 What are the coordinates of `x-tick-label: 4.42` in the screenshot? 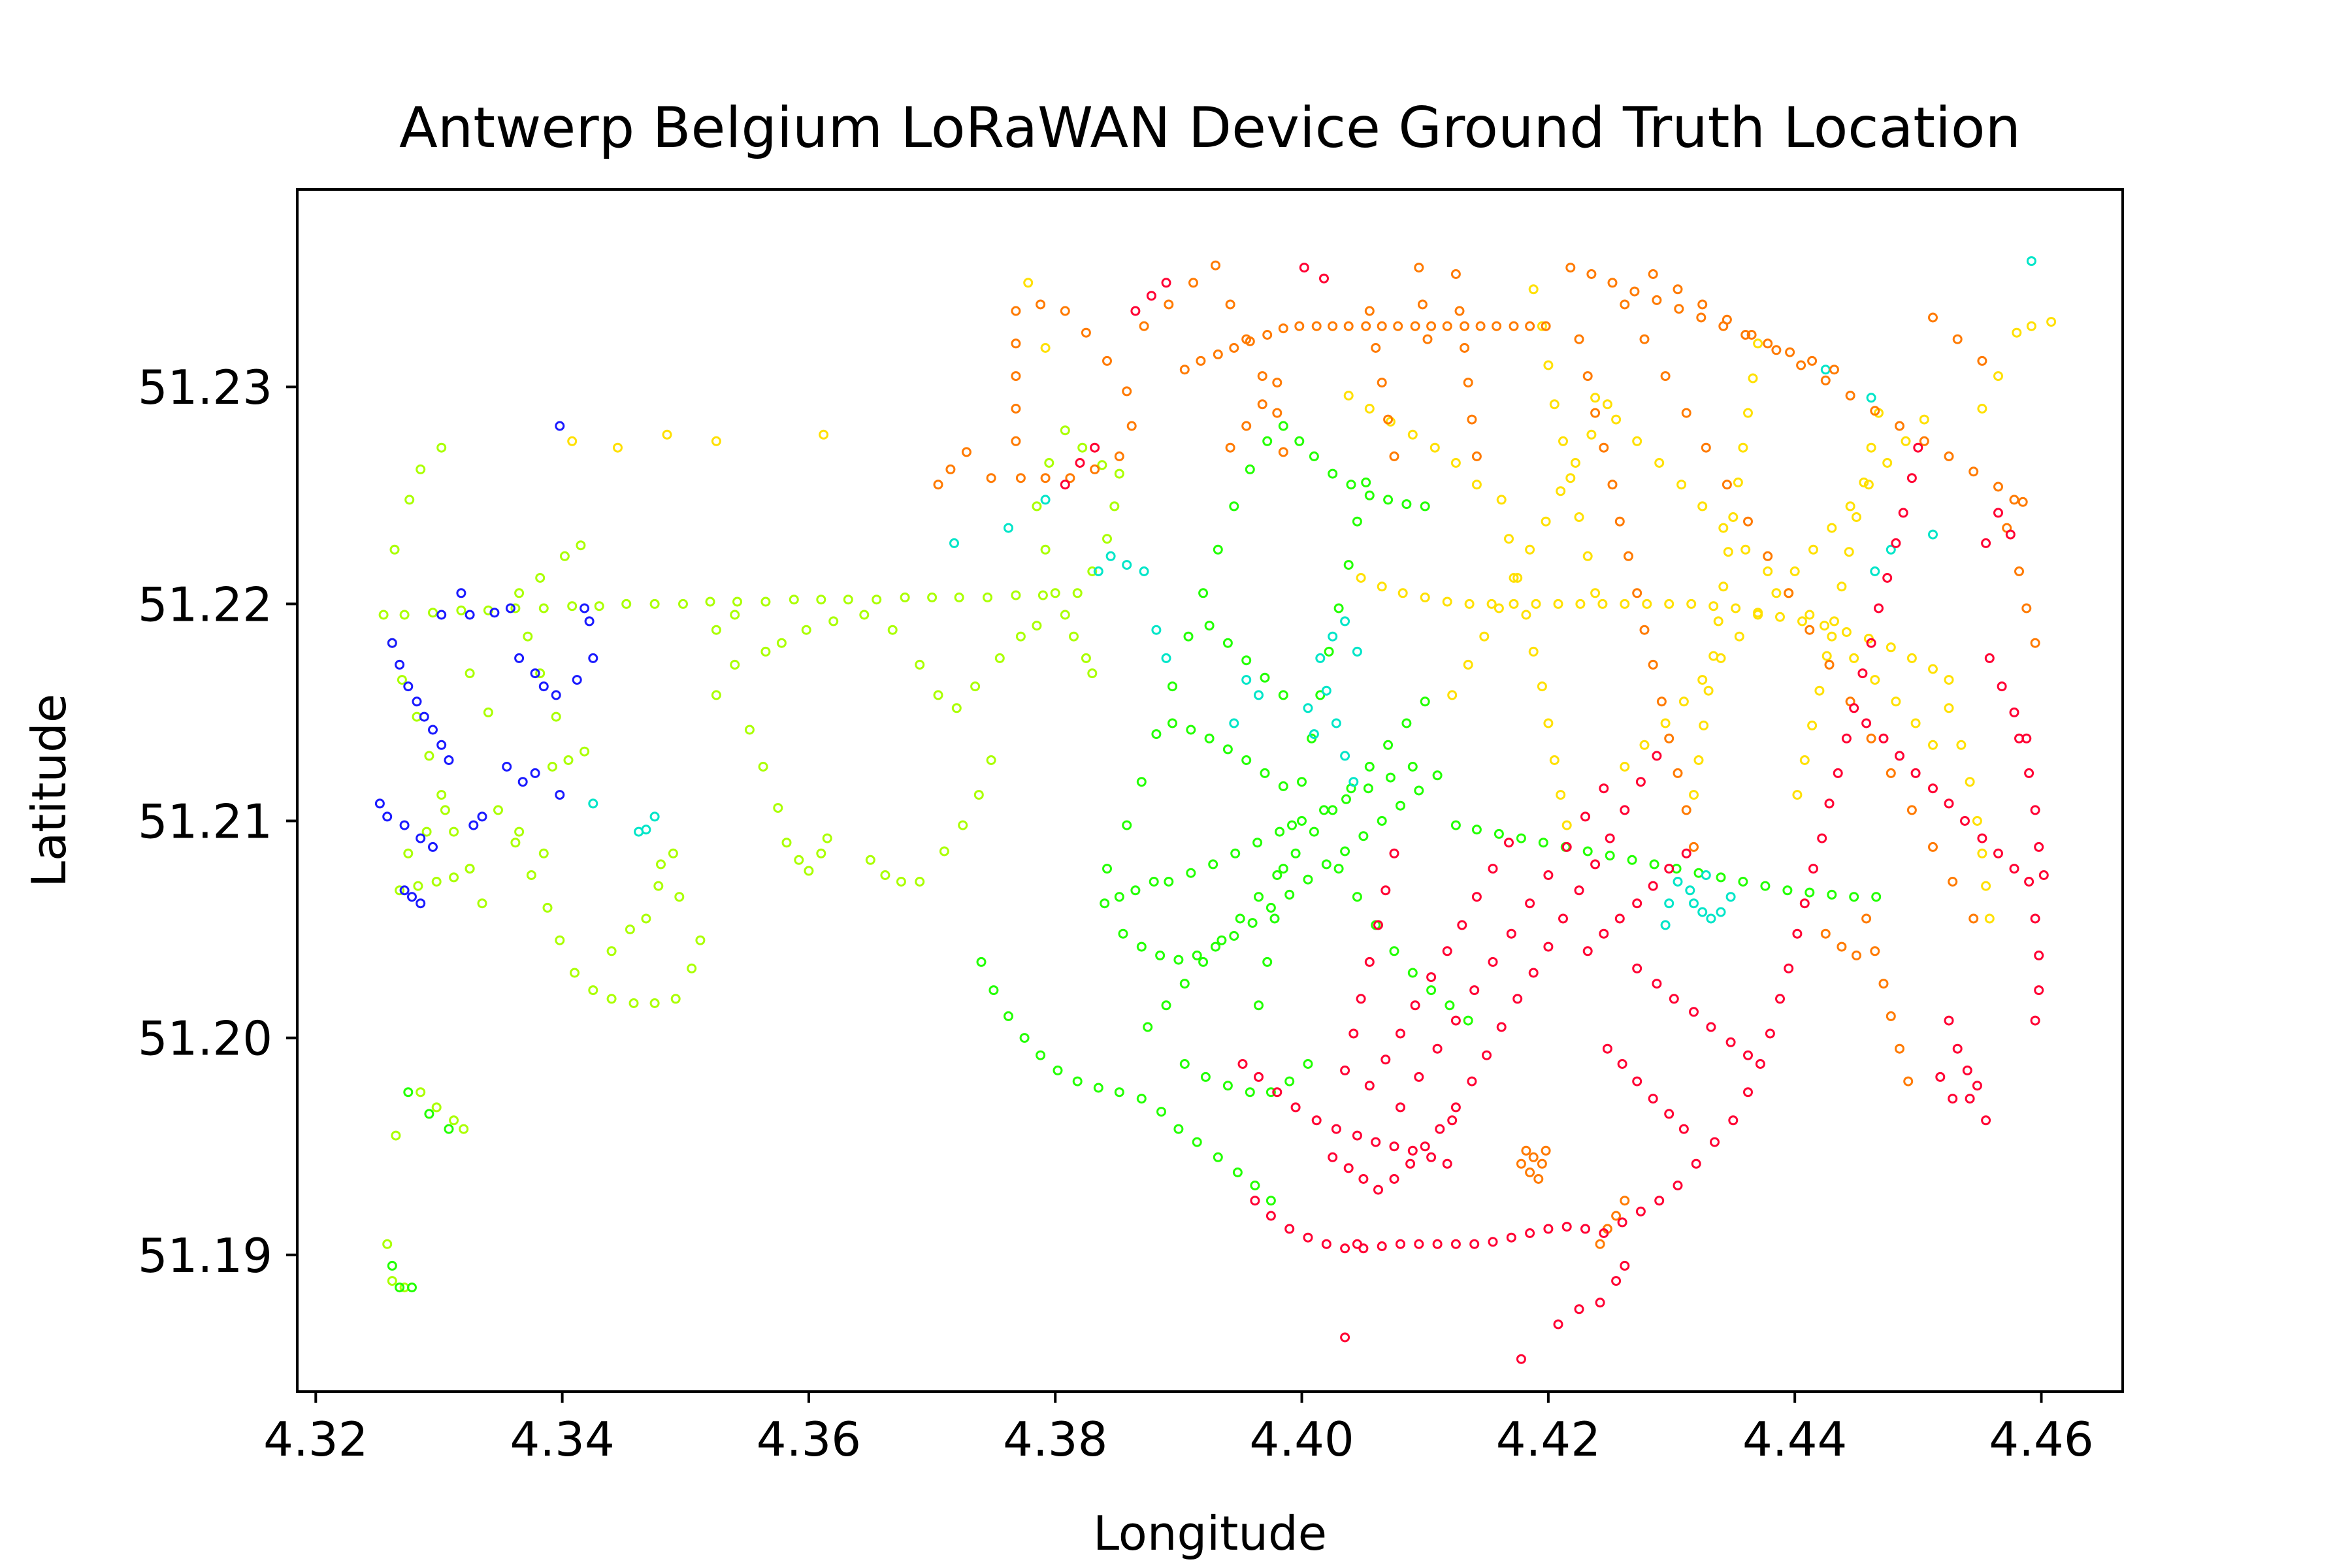 It's located at (1548, 1439).